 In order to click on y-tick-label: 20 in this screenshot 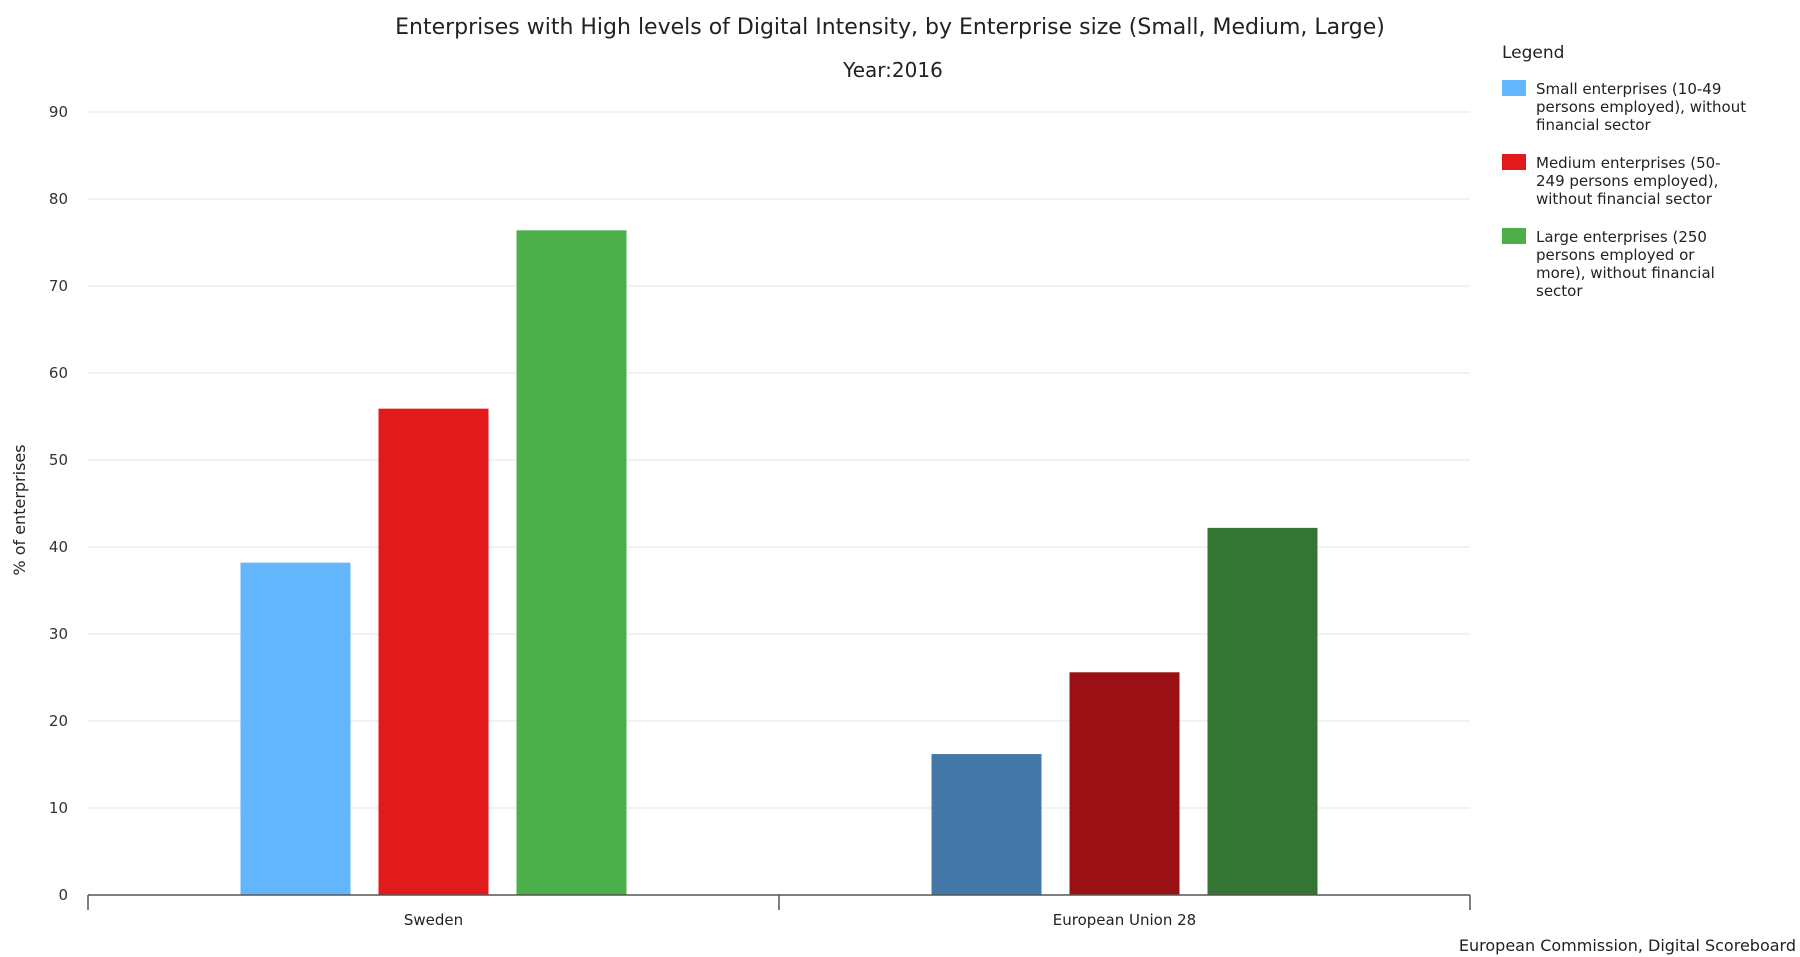, I will do `click(58, 721)`.